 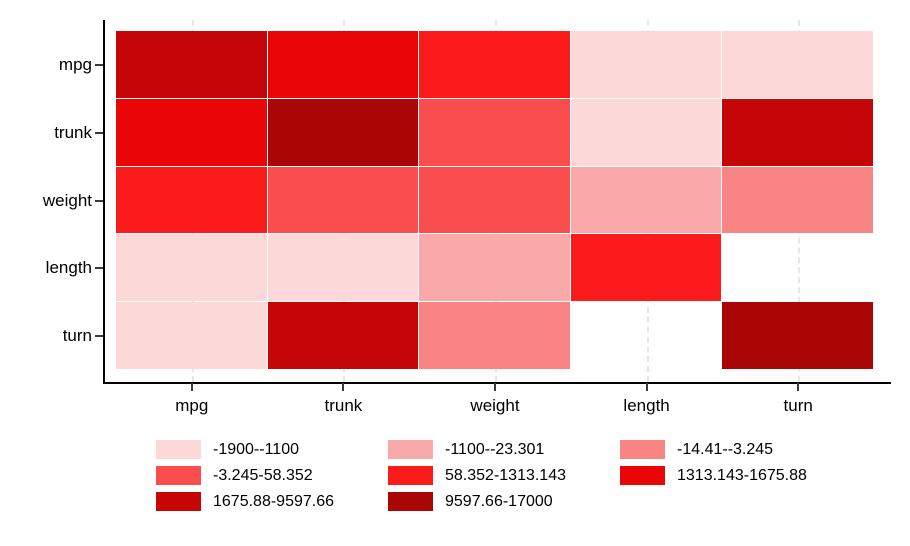 I want to click on y-axis-label-turn: turn, so click(x=77, y=336).